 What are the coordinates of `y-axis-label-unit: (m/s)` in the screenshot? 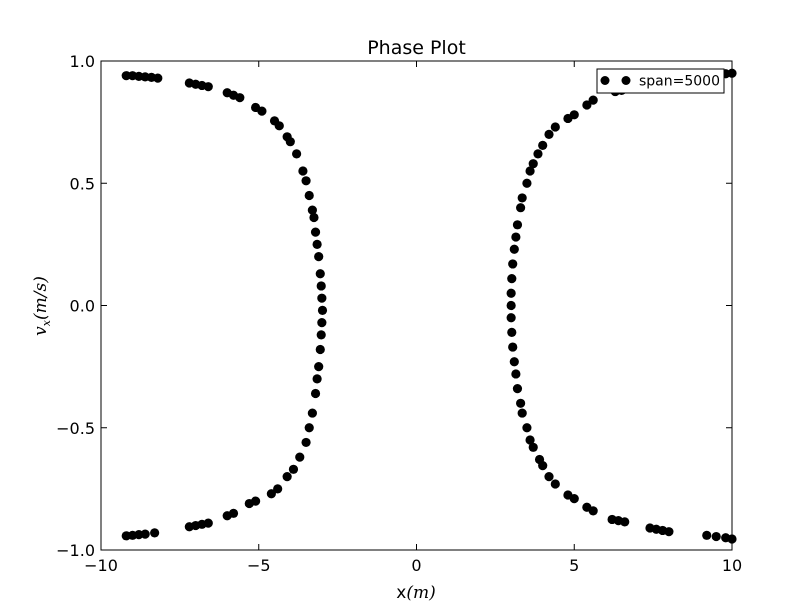 It's located at (41, 298).